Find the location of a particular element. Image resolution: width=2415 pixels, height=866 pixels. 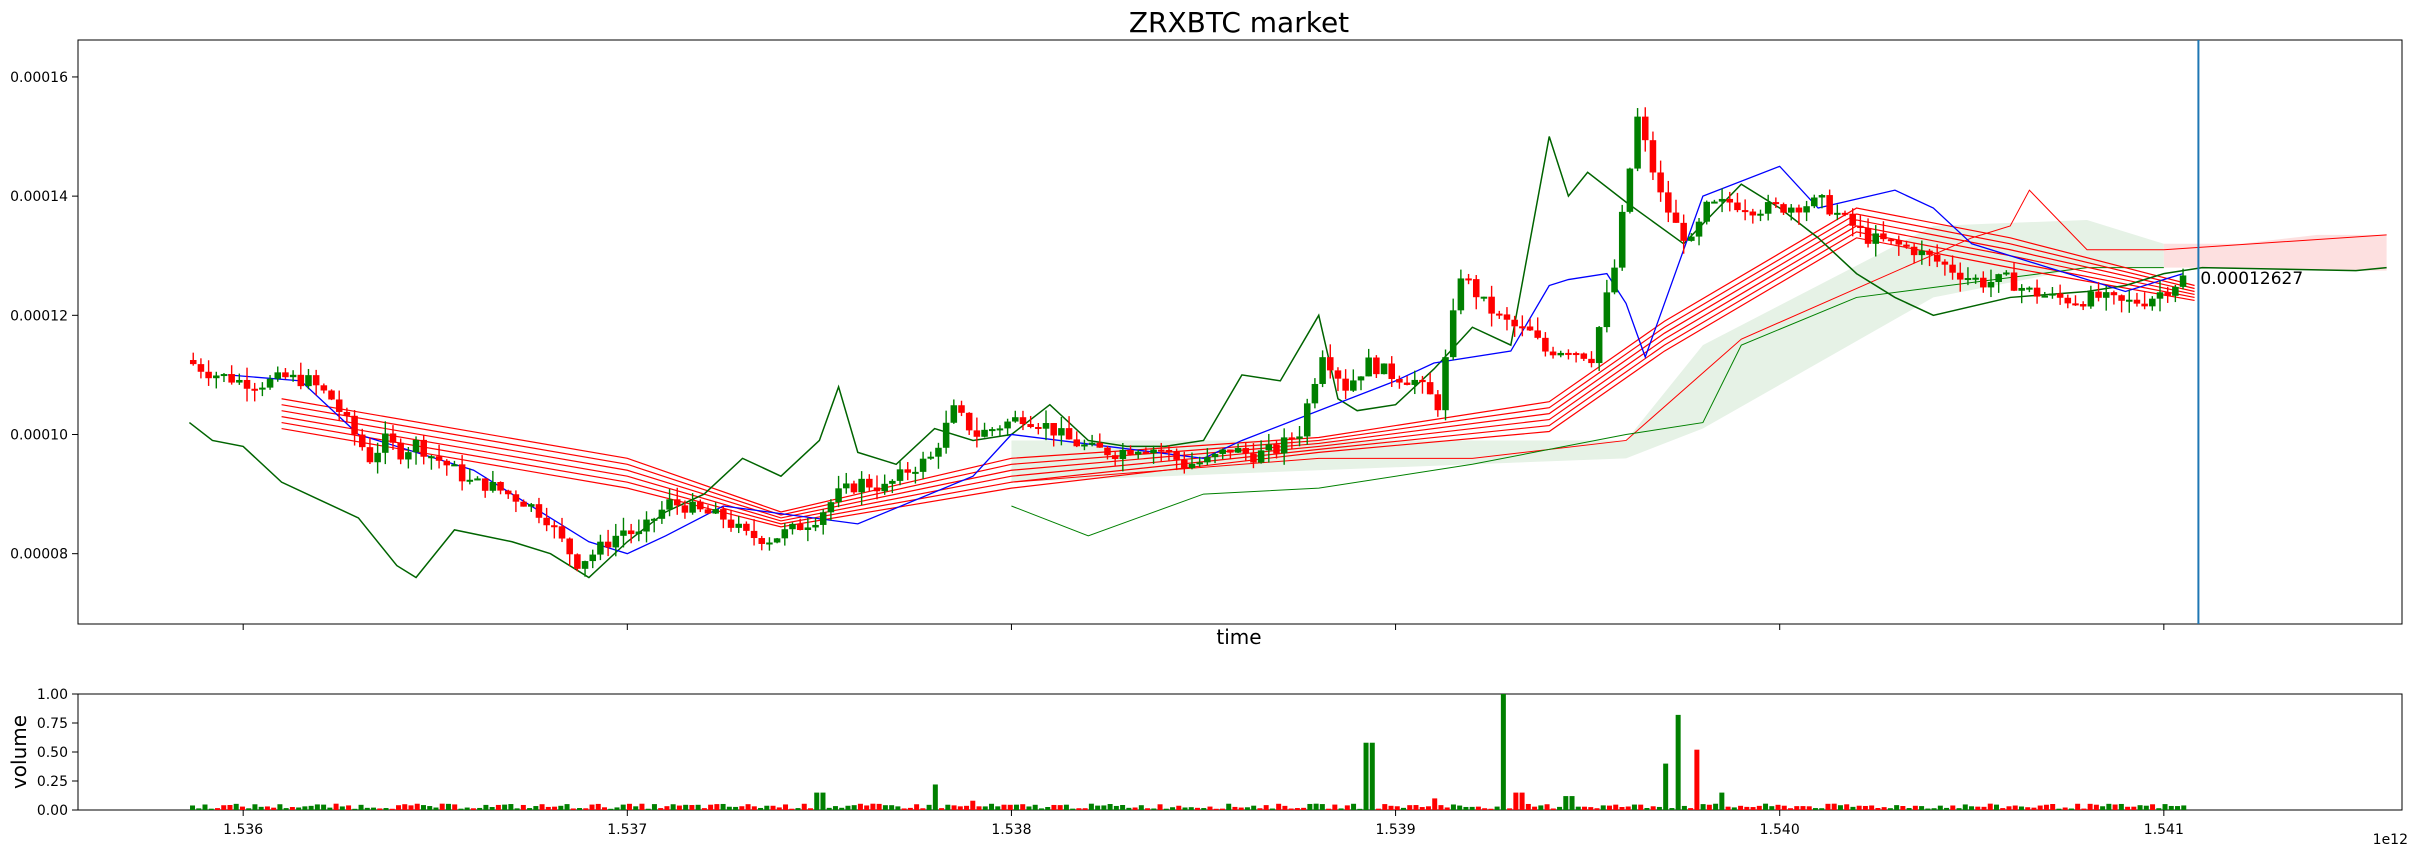

volume-x-tick-label: 1.537 is located at coordinates (627, 830).